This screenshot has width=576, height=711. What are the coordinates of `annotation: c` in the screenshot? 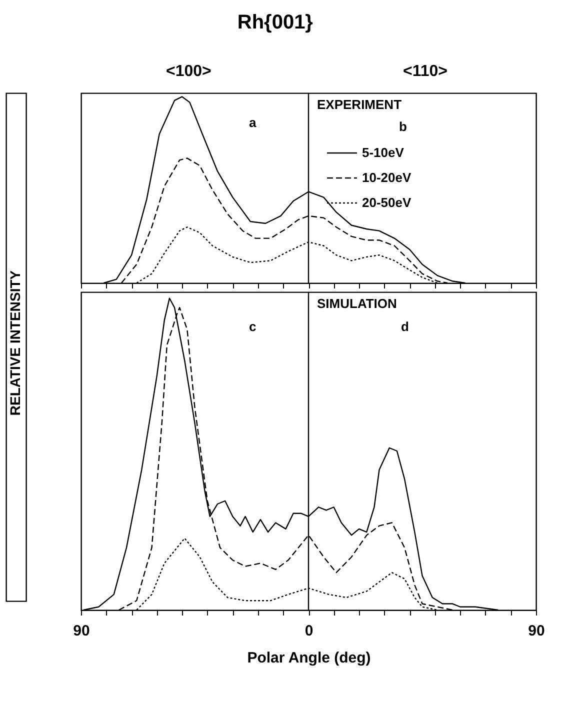 It's located at (252, 326).